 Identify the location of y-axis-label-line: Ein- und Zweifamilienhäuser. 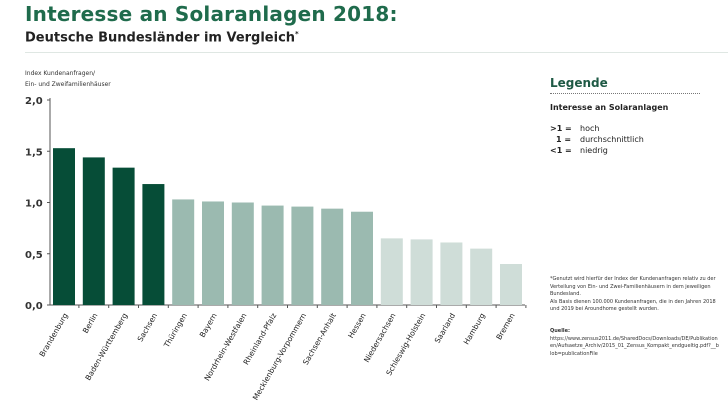
(68, 84).